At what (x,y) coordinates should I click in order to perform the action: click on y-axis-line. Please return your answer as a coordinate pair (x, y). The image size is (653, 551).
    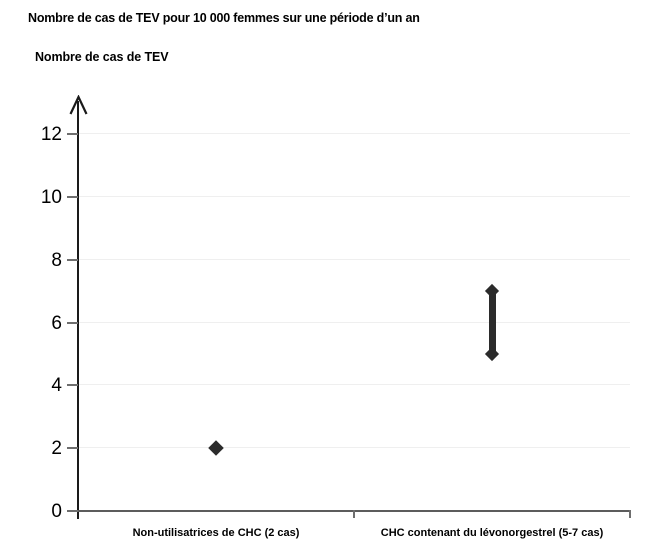
    Looking at the image, I should click on (78, 310).